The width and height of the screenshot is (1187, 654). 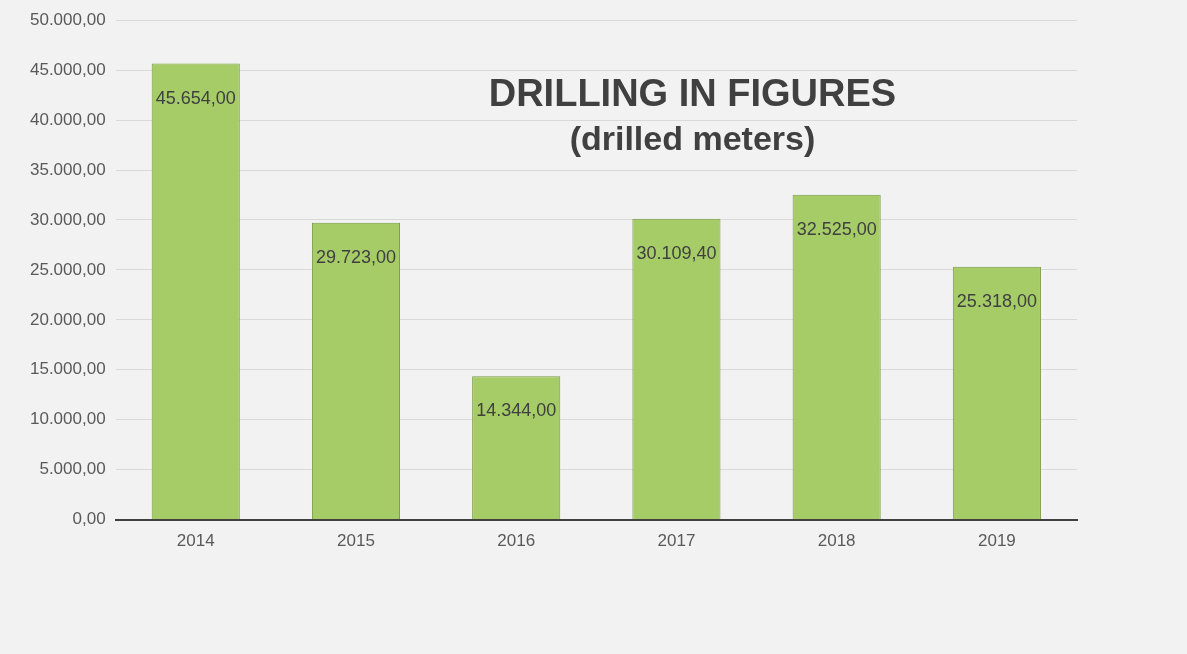 I want to click on y-tick-label: 0,00, so click(x=89, y=519).